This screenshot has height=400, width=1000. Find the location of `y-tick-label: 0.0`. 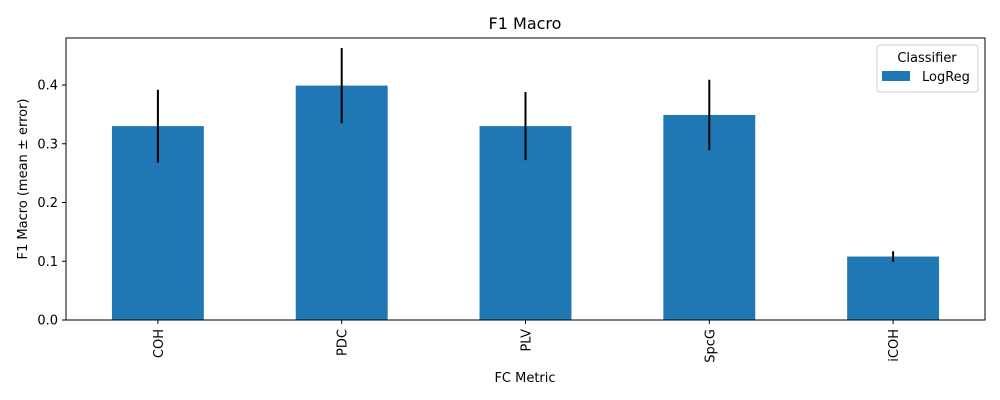

y-tick-label: 0.0 is located at coordinates (47, 321).